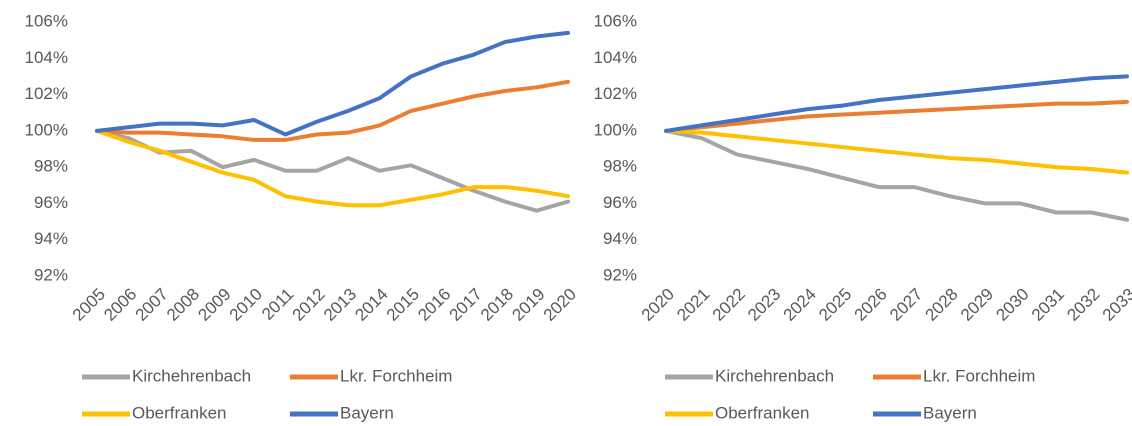 This screenshot has height=426, width=1132. Describe the element at coordinates (1083, 305) in the screenshot. I see `x-tick-label: 2032` at that location.